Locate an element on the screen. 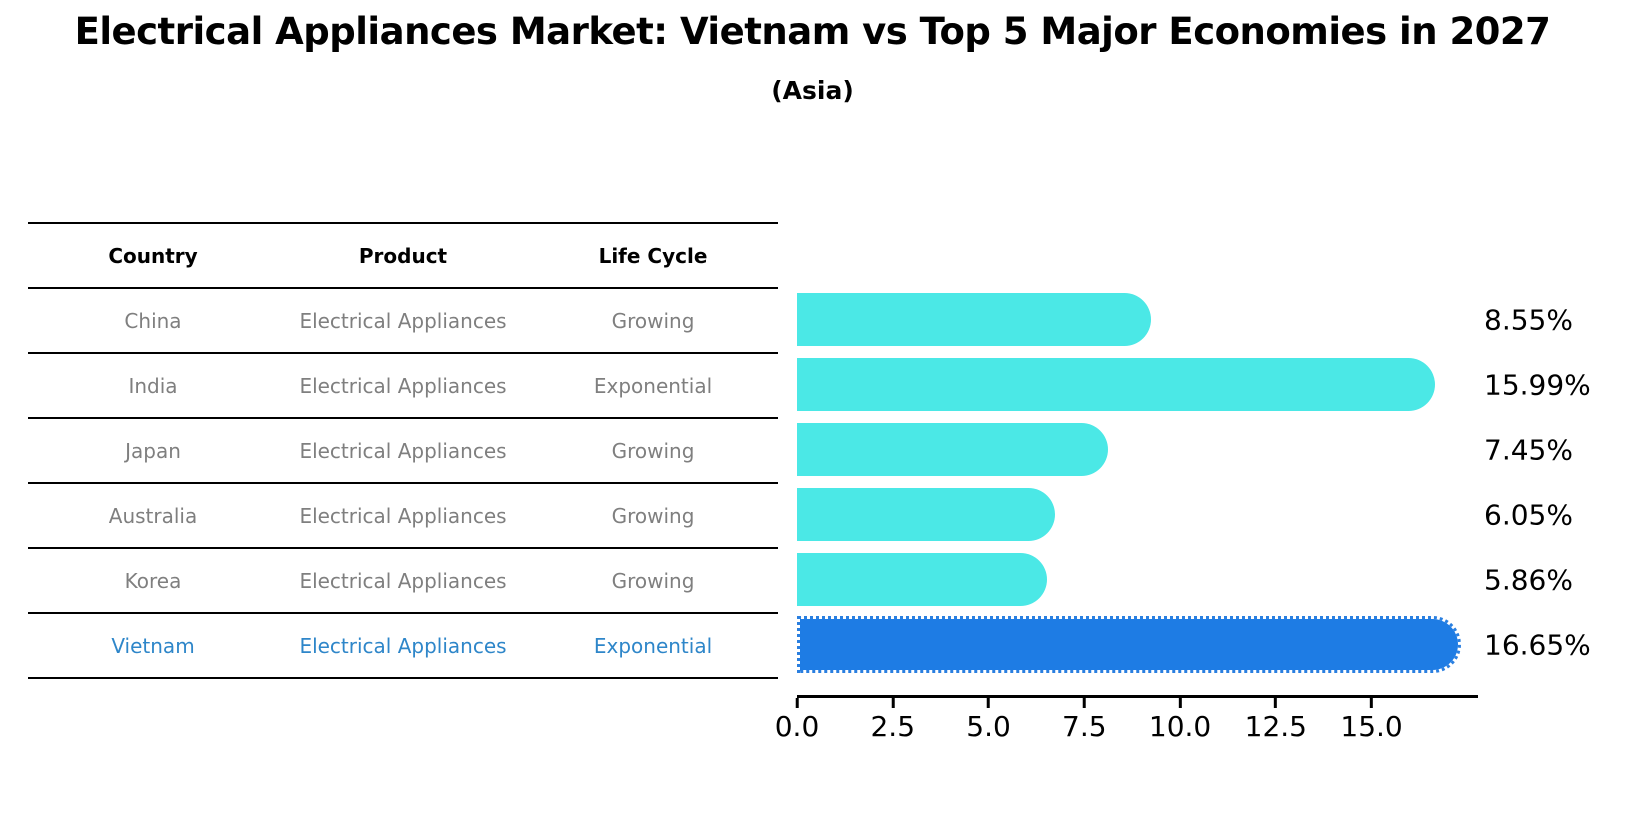  value-label-india: 15.99% is located at coordinates (1537, 384).